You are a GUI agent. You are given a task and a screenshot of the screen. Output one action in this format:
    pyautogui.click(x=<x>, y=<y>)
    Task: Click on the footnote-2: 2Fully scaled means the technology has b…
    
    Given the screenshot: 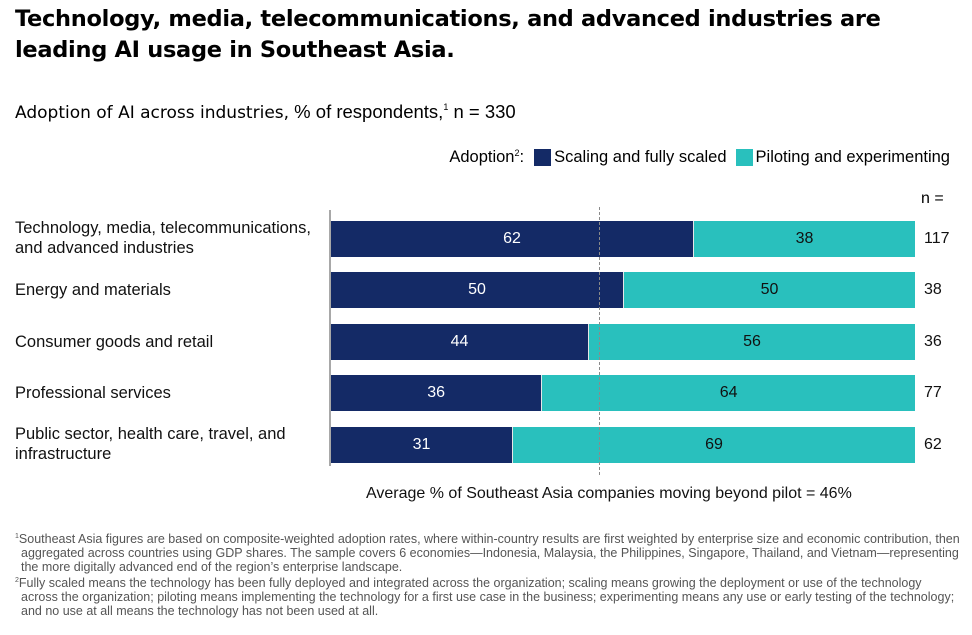 What is the action you would take?
    pyautogui.click(x=485, y=597)
    